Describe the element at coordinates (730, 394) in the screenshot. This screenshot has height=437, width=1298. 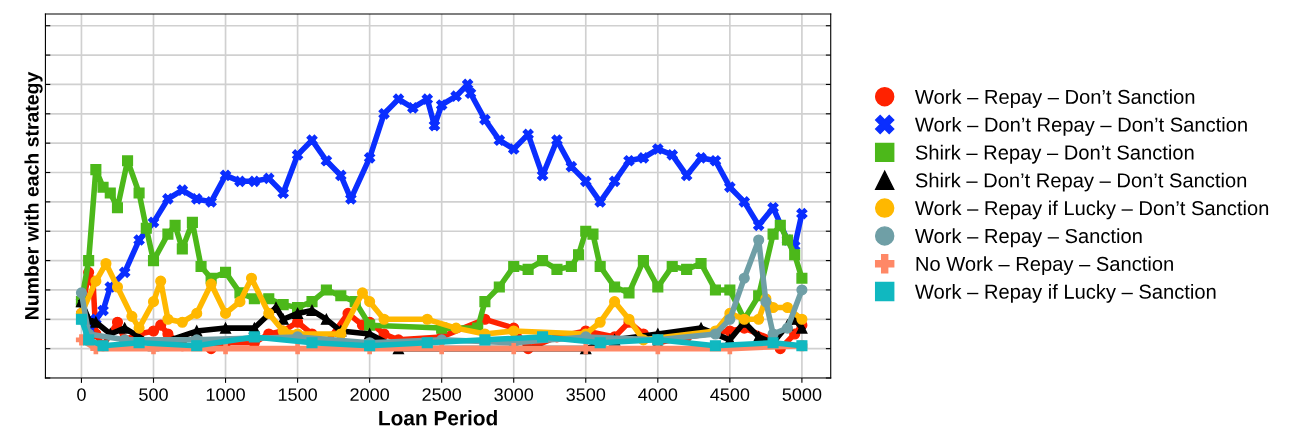
I see `x-tick-label: 4500` at that location.